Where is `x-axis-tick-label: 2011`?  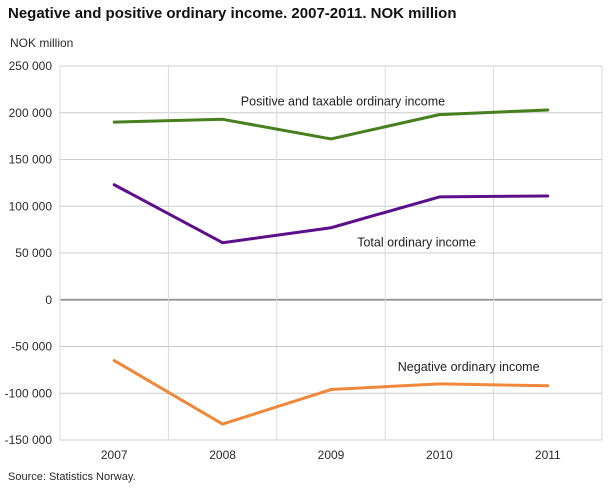
x-axis-tick-label: 2011 is located at coordinates (548, 455).